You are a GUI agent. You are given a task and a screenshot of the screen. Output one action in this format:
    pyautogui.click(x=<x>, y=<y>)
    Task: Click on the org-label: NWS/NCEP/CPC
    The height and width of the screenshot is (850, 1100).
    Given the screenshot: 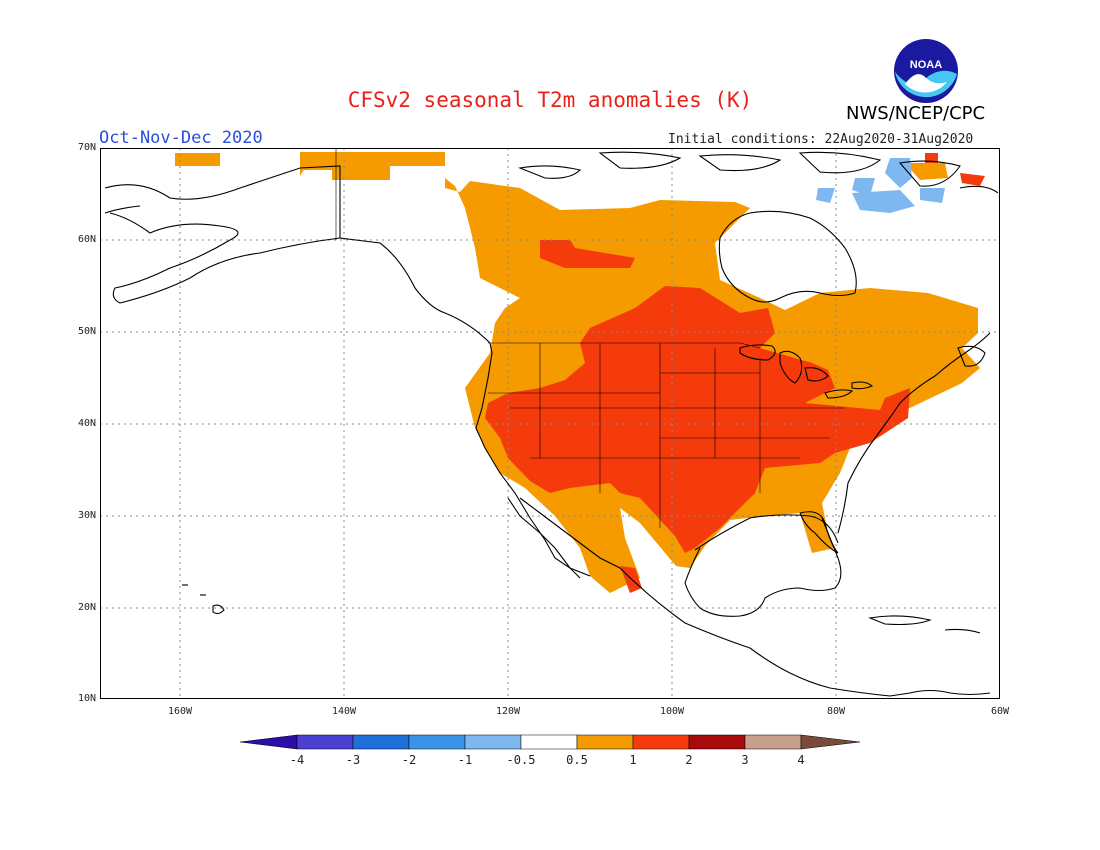 What is the action you would take?
    pyautogui.click(x=916, y=113)
    